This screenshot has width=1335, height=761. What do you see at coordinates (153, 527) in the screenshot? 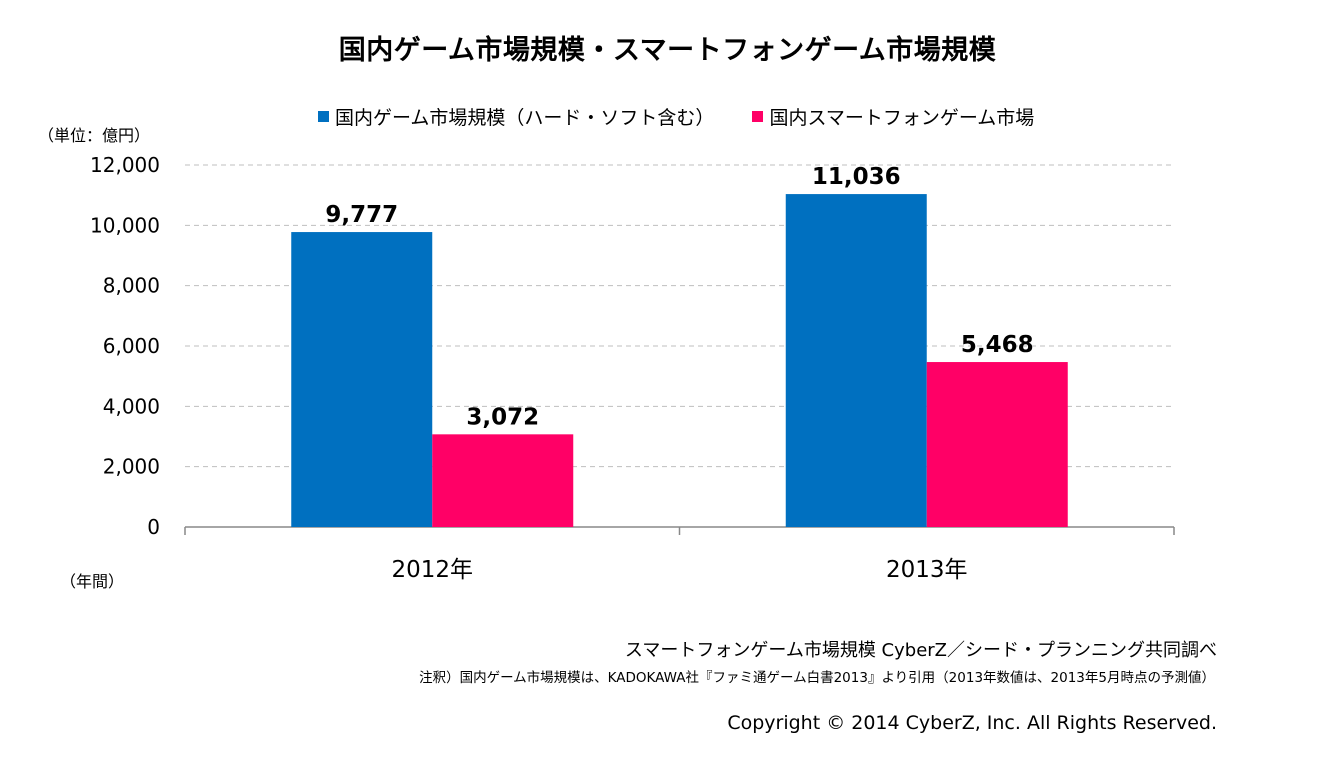
I see `y-tick-label: 0` at bounding box center [153, 527].